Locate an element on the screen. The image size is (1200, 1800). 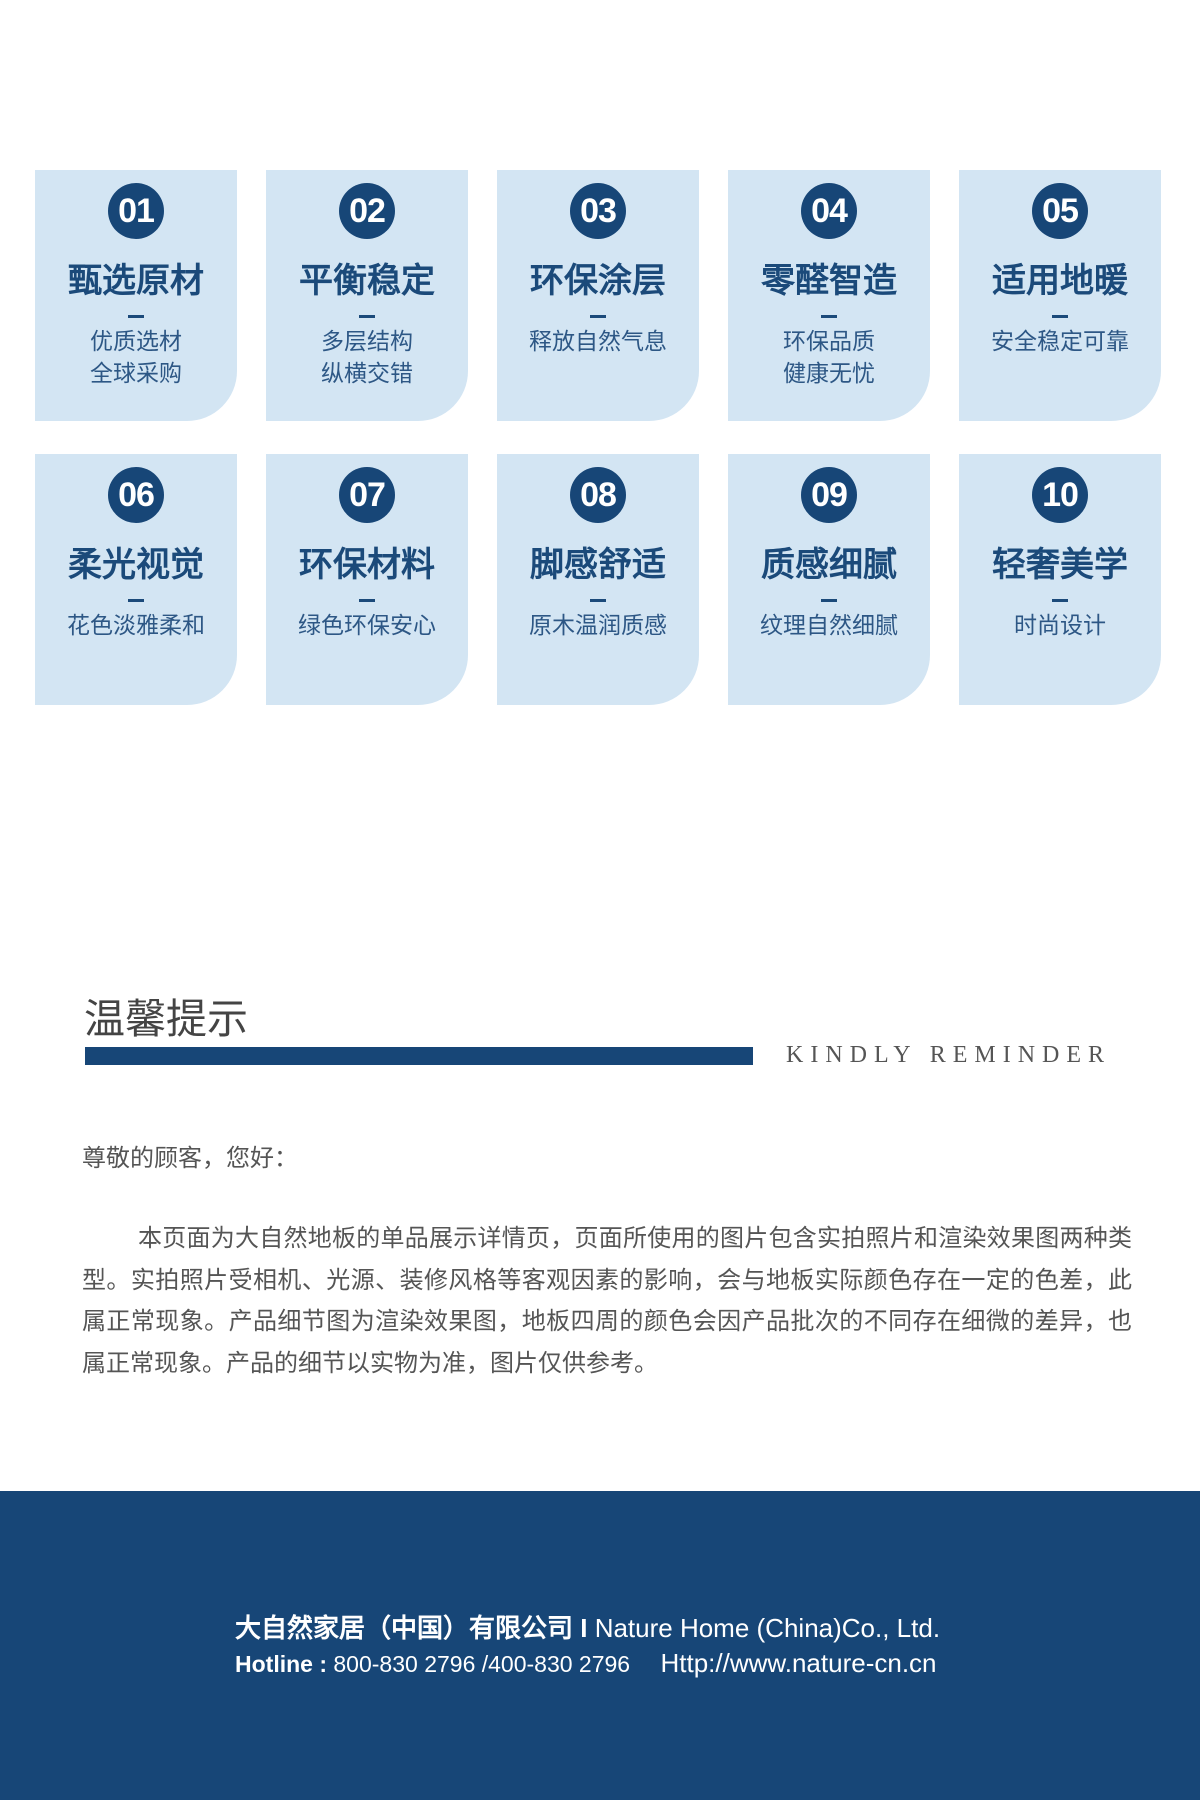
feature-number-badge: 04 is located at coordinates (829, 211).